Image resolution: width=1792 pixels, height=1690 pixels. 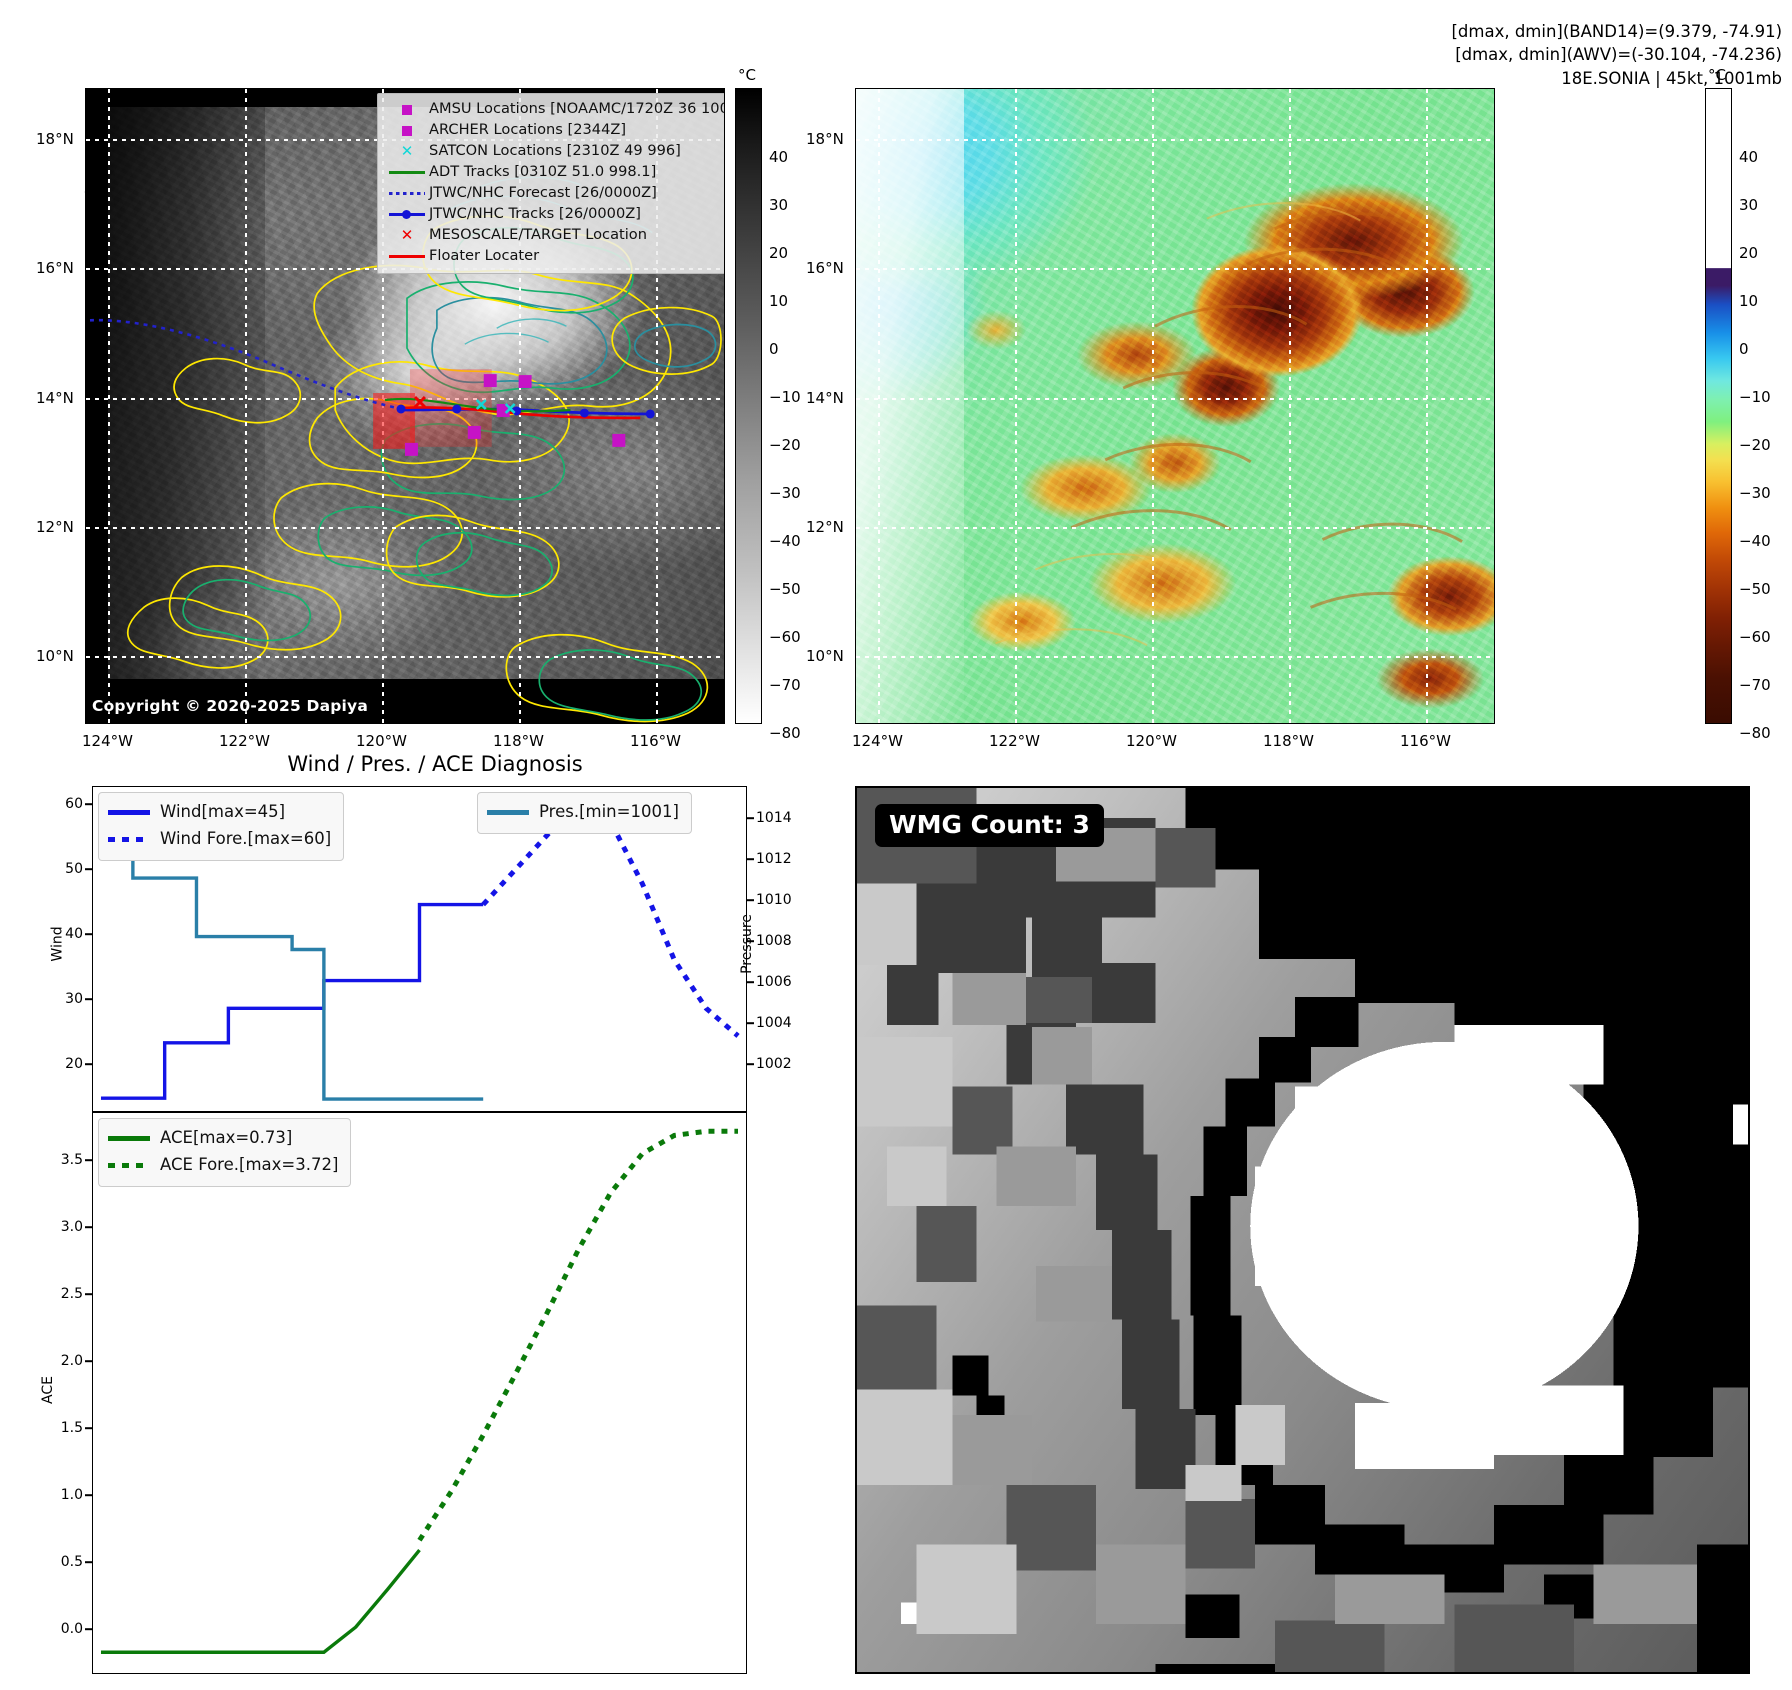 I want to click on color-lat-label-10: 10°N, so click(x=825, y=656).